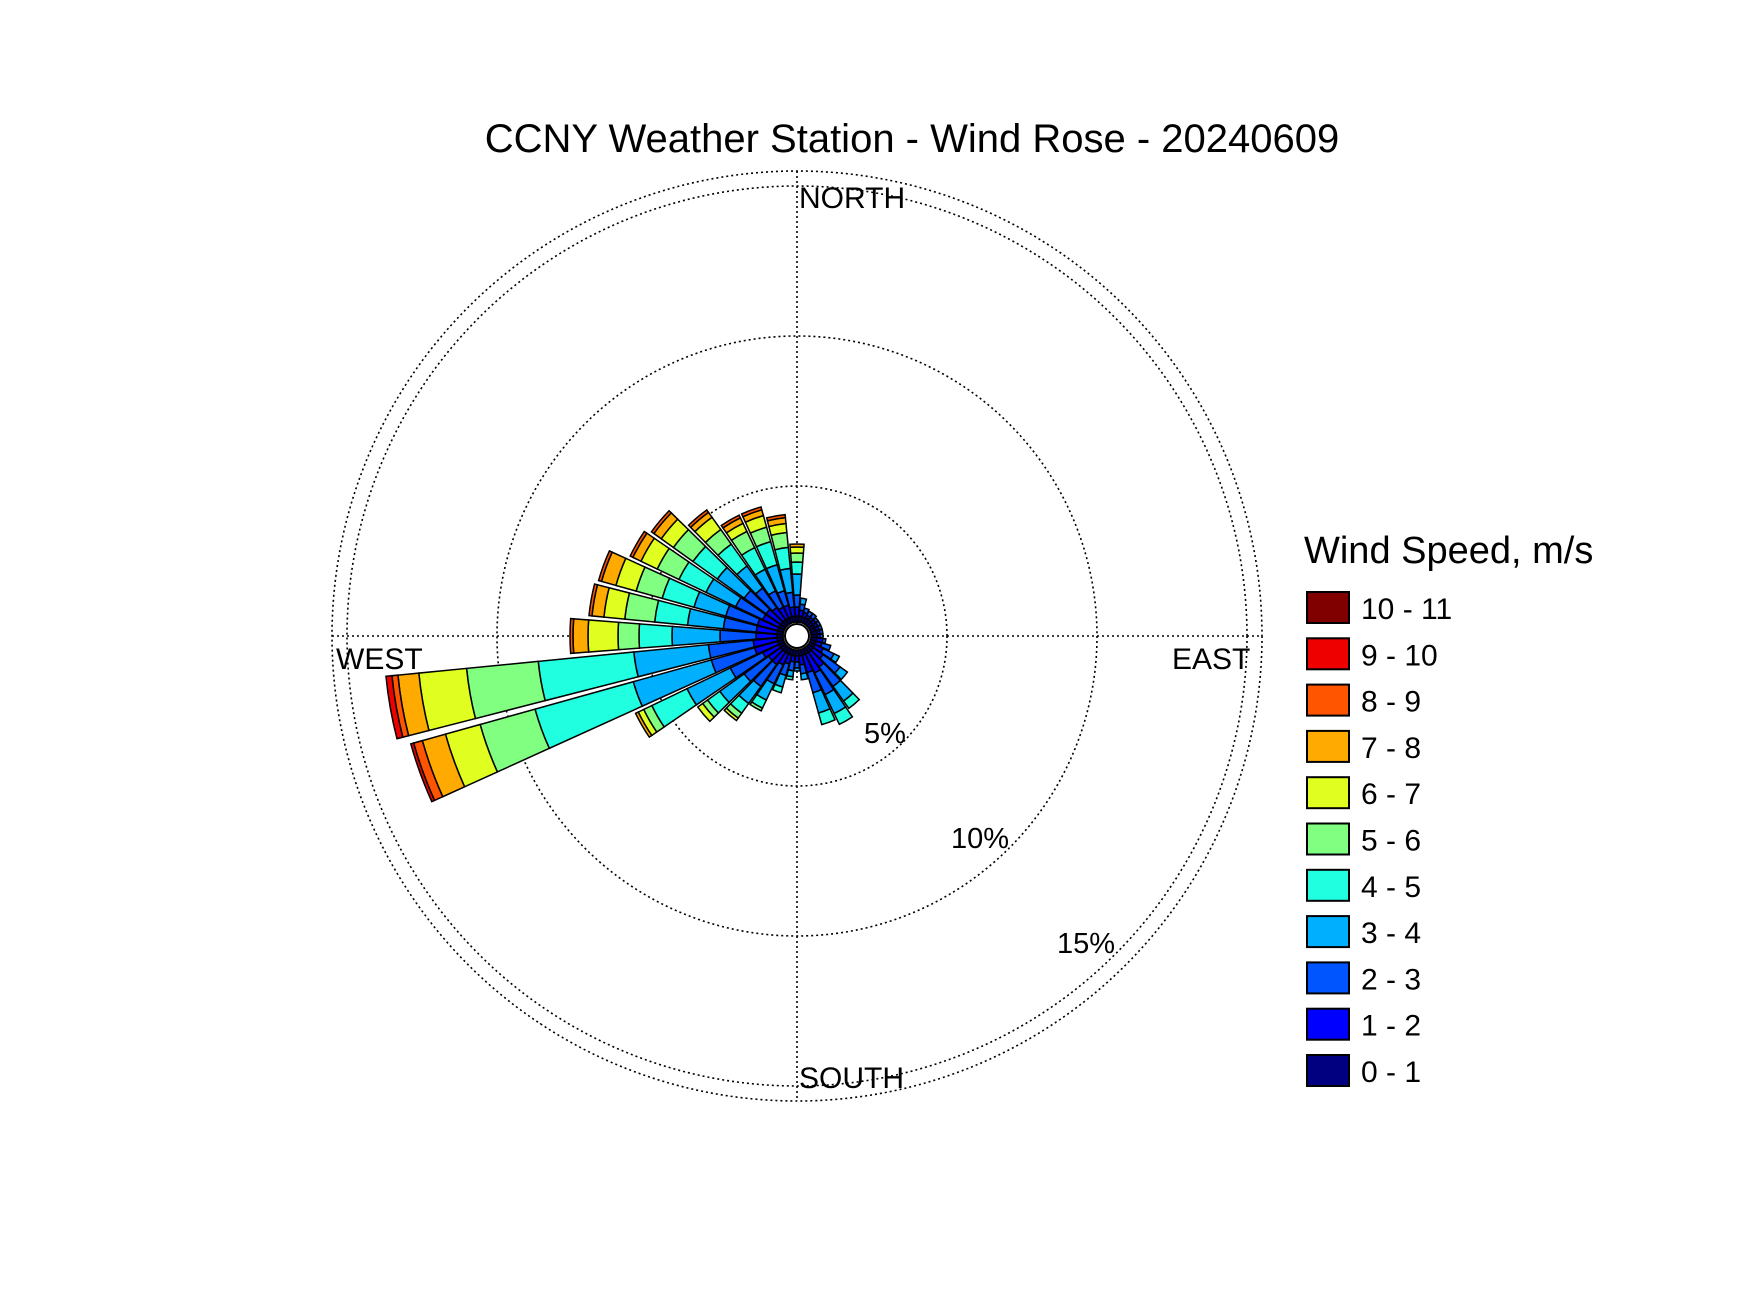 The image size is (1750, 1313). What do you see at coordinates (1391, 1072) in the screenshot?
I see `legend-label-10: 0 - 1` at bounding box center [1391, 1072].